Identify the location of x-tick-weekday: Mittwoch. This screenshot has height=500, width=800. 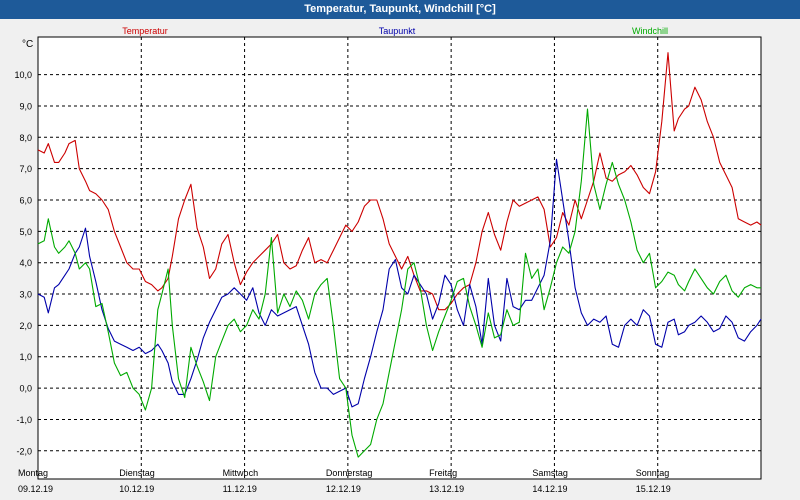
(241, 473).